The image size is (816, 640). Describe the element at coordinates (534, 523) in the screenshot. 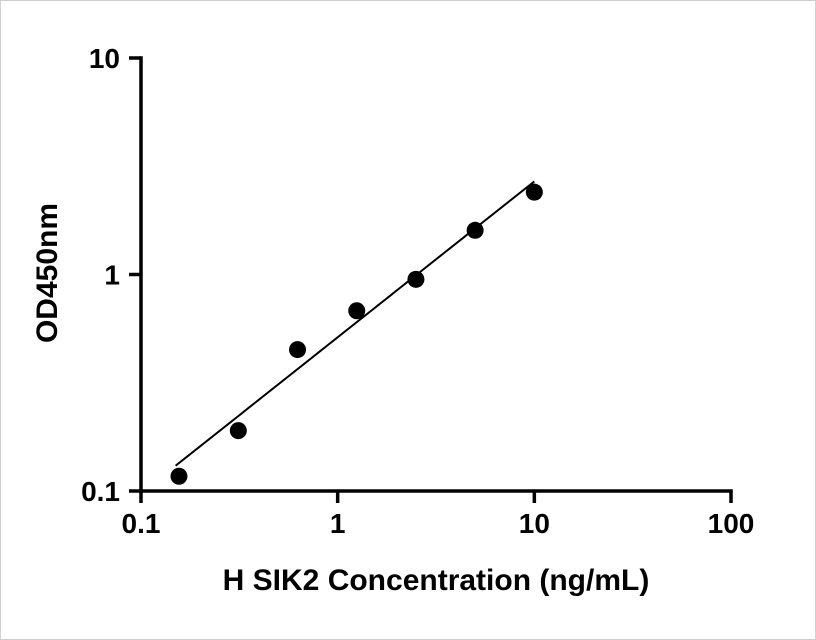

I see `x-tick-label: 10` at that location.